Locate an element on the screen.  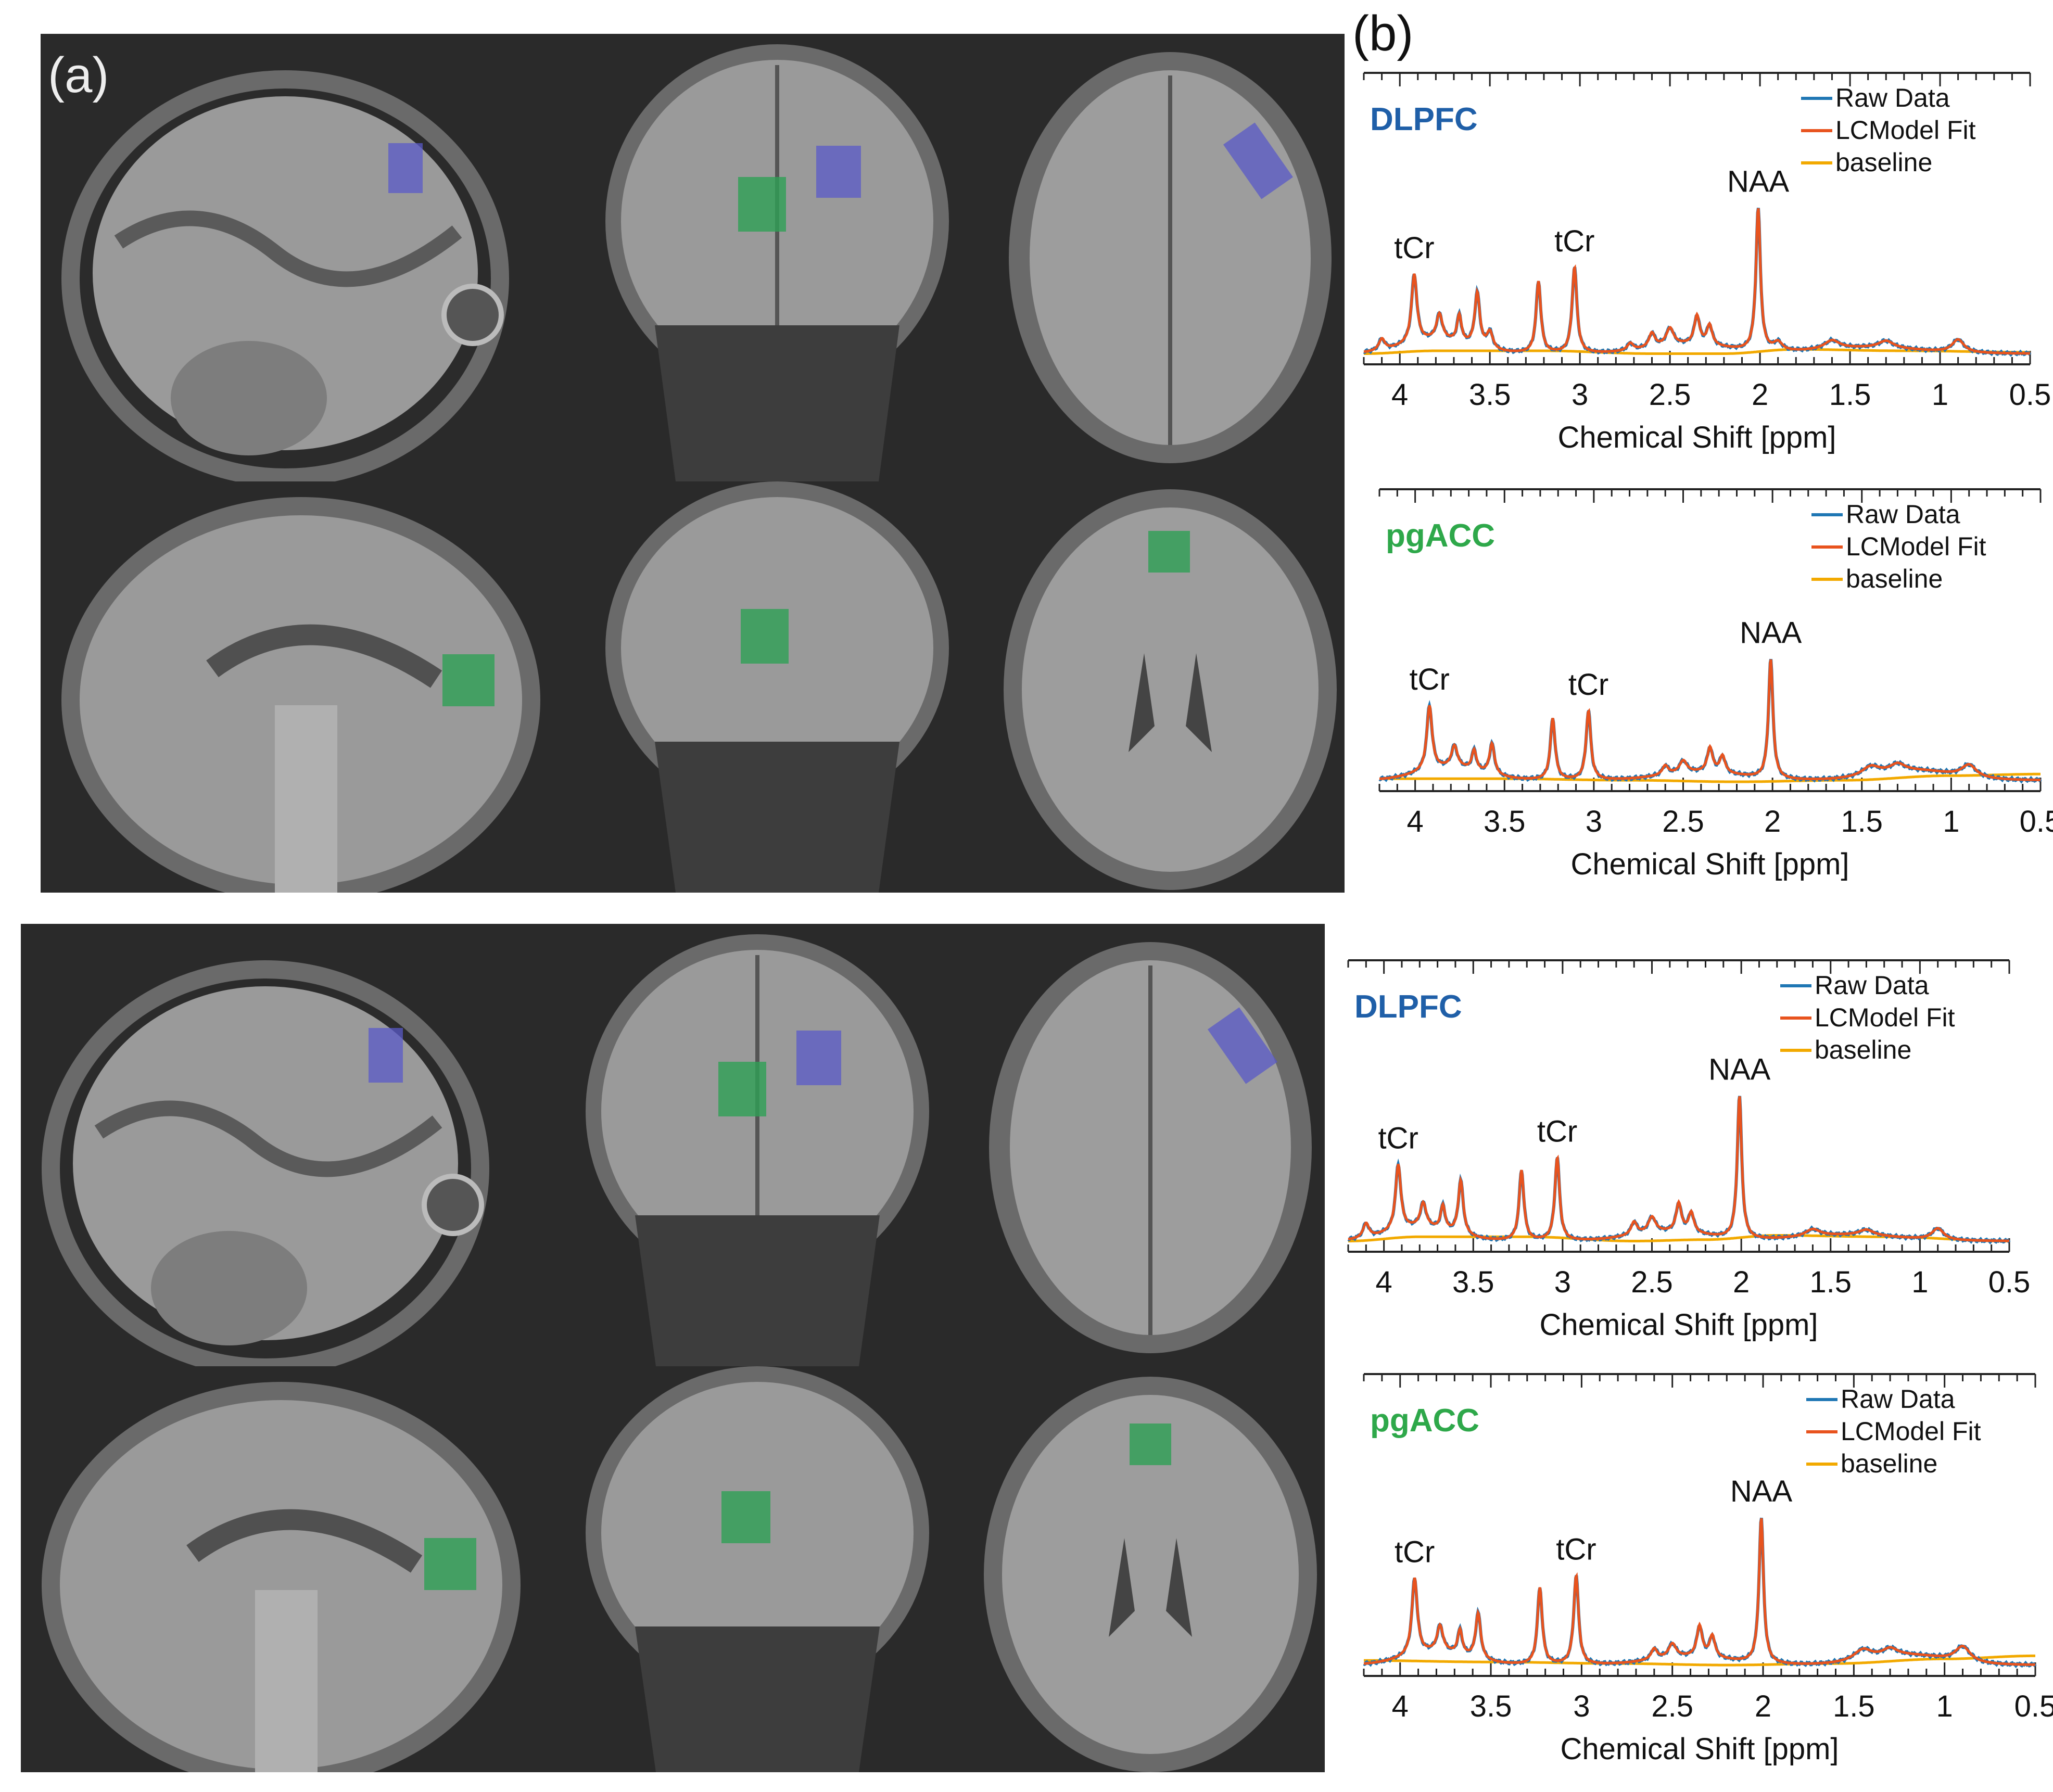
mri-axial-dlpfc is located at coordinates (1152, 1145).